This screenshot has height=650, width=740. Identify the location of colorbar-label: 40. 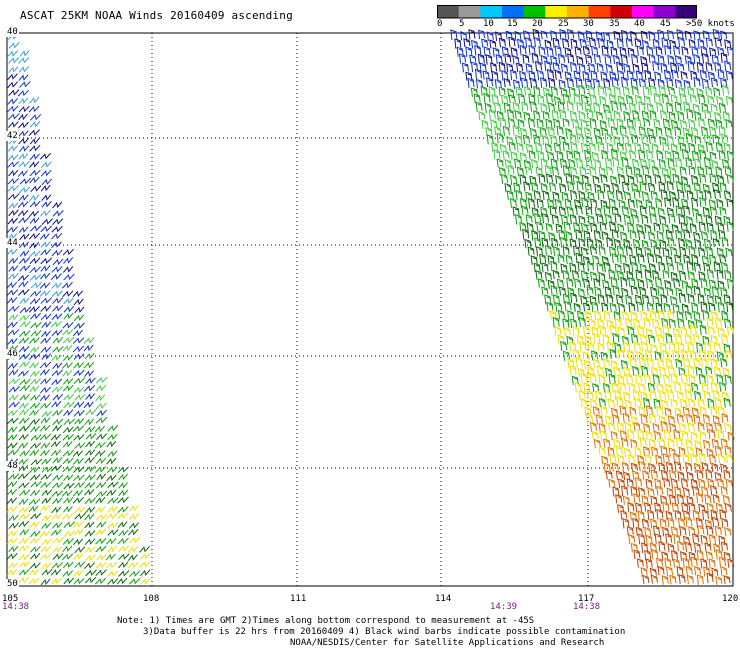
(639, 24).